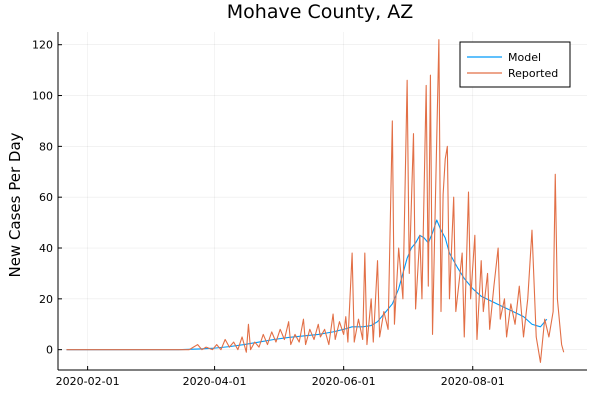  What do you see at coordinates (42, 45) in the screenshot?
I see `y-tick-label: 120` at bounding box center [42, 45].